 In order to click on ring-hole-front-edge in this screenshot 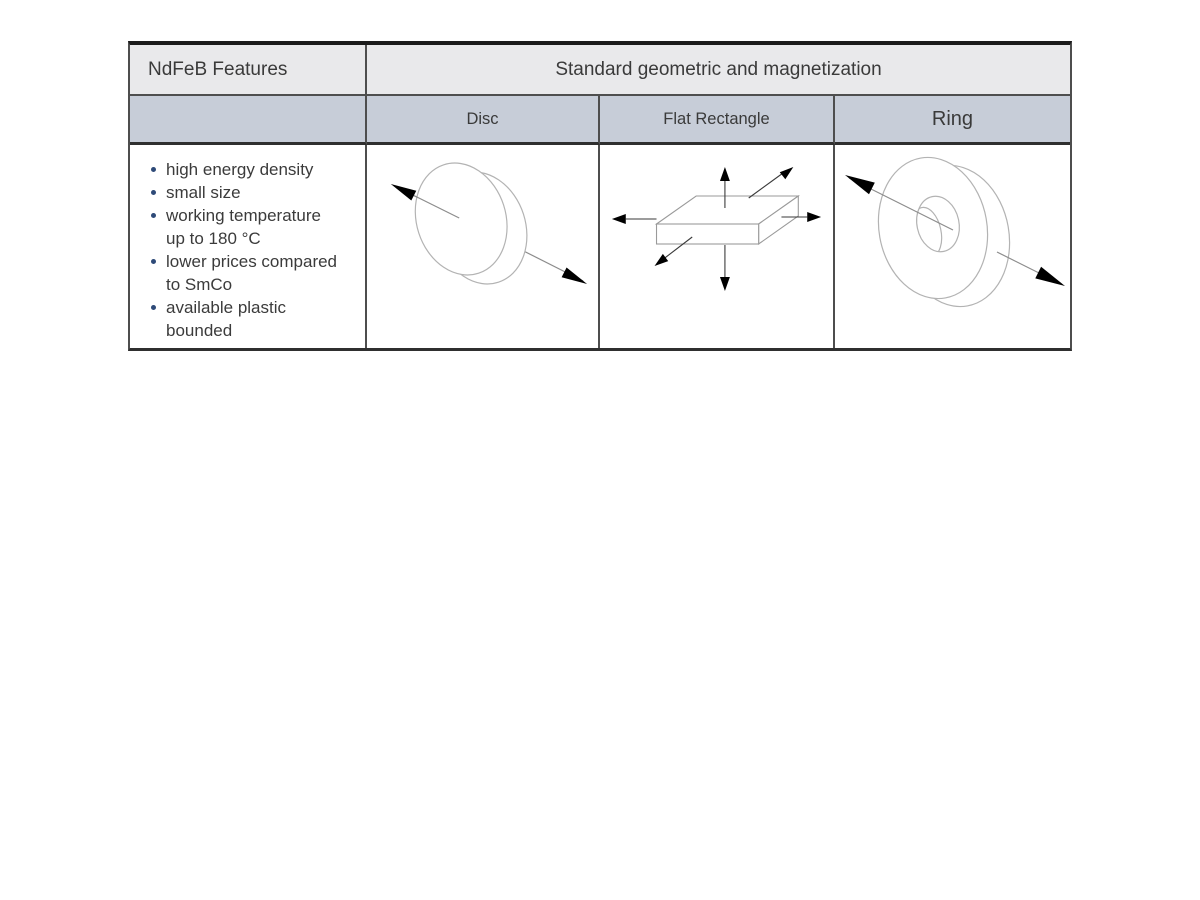, I will do `click(938, 224)`.